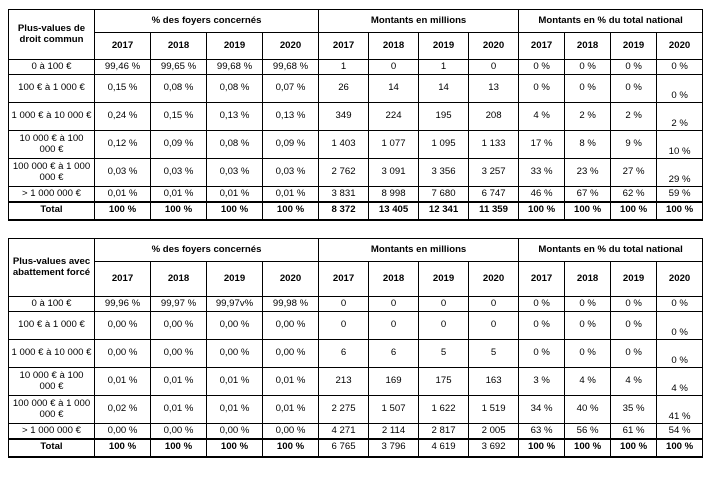  What do you see at coordinates (634, 172) in the screenshot?
I see `cell-national: 27 %` at bounding box center [634, 172].